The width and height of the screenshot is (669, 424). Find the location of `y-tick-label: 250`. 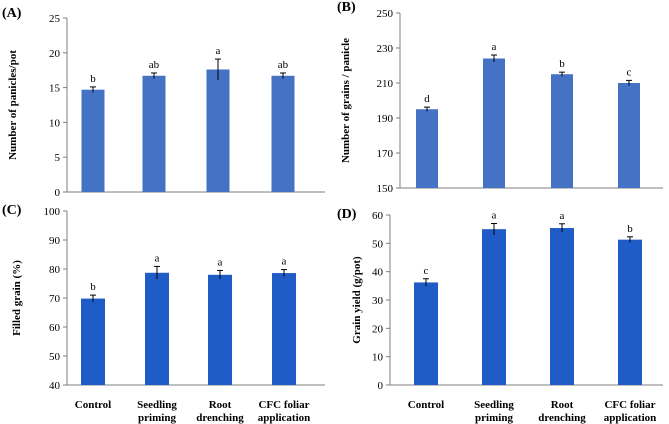

y-tick-label: 250 is located at coordinates (385, 14).